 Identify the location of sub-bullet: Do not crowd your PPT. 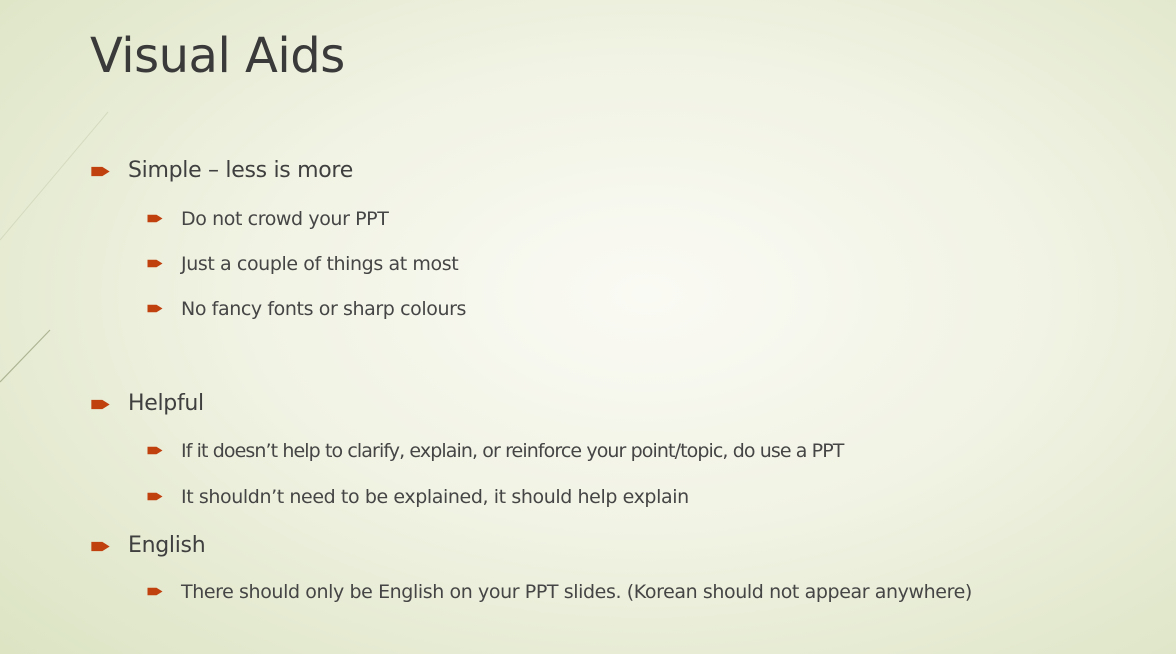
(268, 219).